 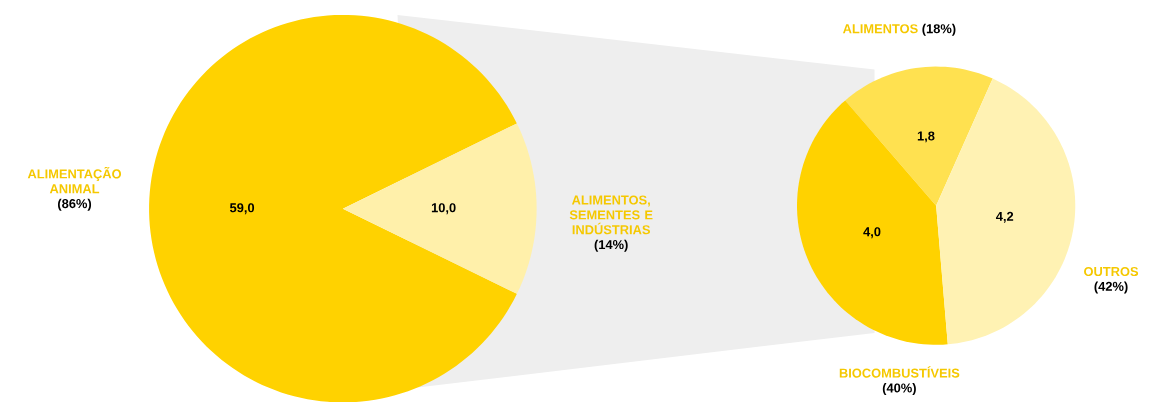 I want to click on data-label: 10,0, so click(x=443, y=208).